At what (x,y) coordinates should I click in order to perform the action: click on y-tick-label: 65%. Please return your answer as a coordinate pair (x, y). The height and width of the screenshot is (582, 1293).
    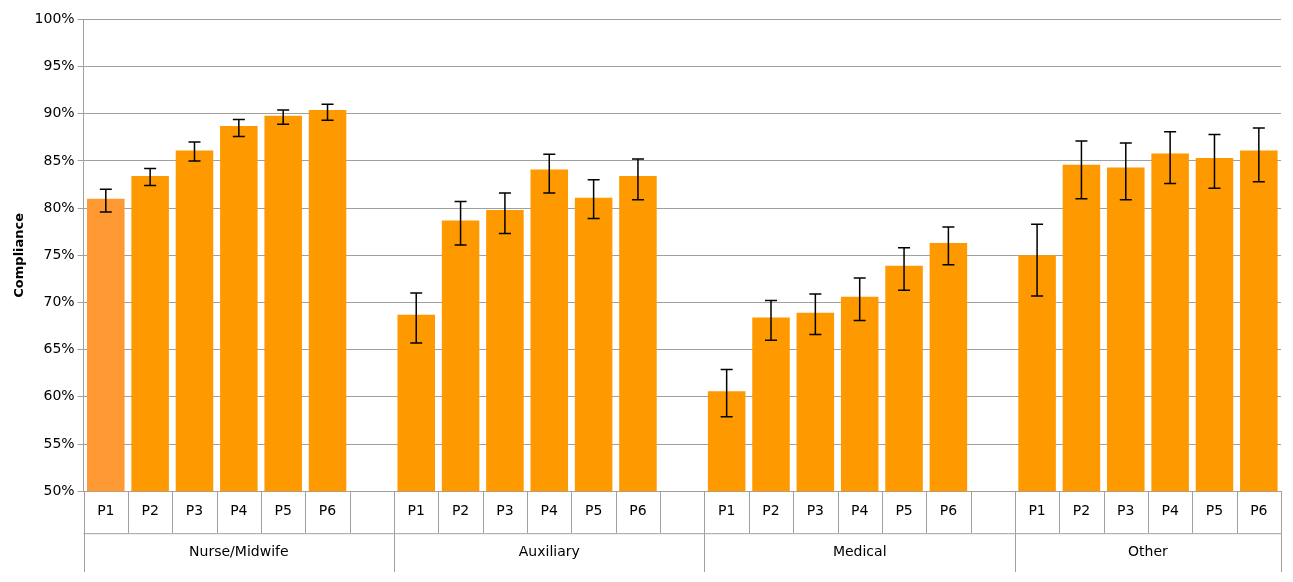
    Looking at the image, I should click on (59, 348).